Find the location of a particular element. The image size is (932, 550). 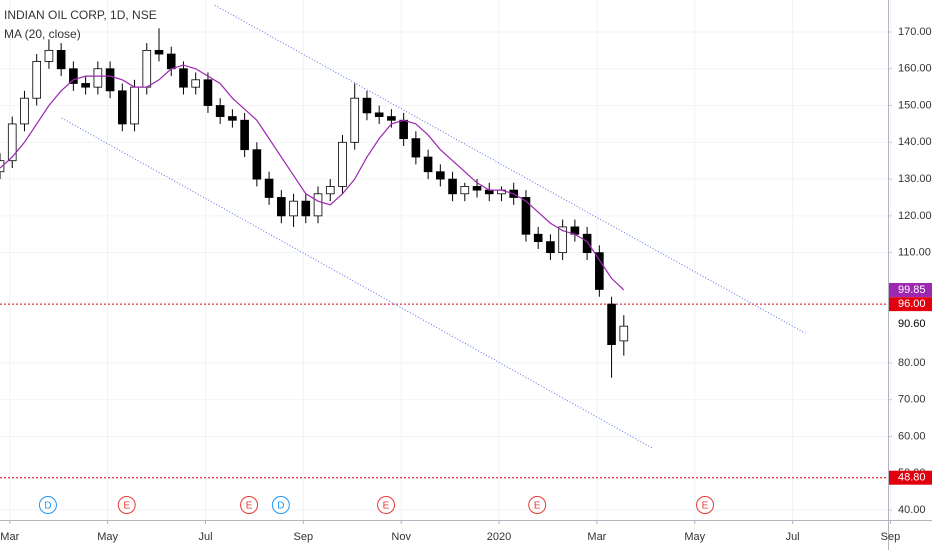

indicator-label: MA (20, close) is located at coordinates (42, 34).